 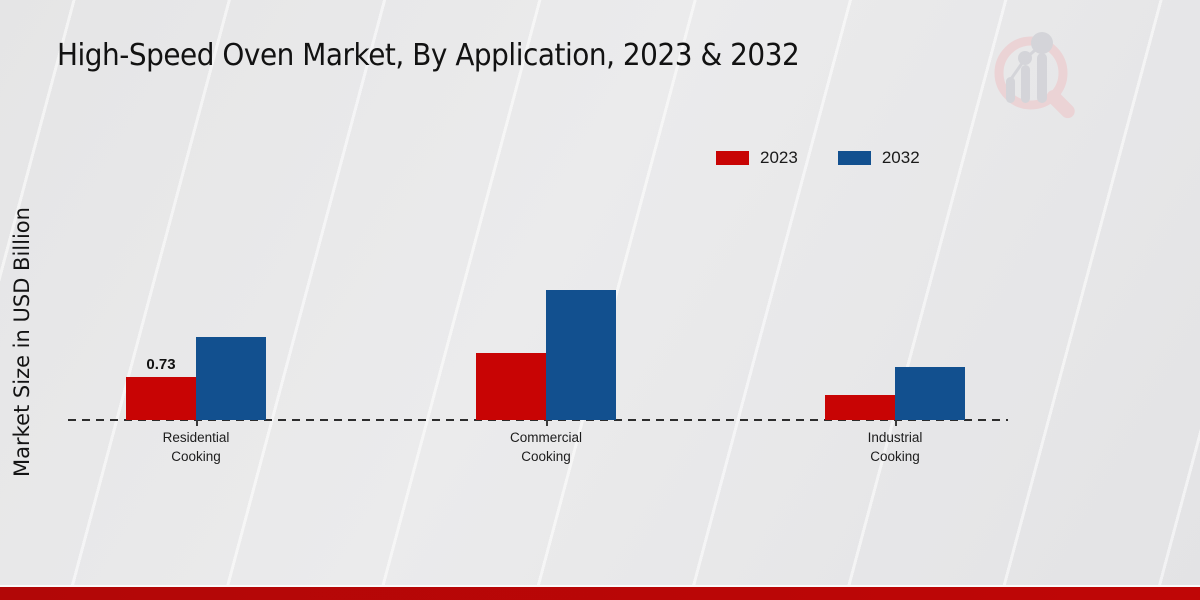 What do you see at coordinates (231, 378) in the screenshot?
I see `bar-2032-residential-cooking` at bounding box center [231, 378].